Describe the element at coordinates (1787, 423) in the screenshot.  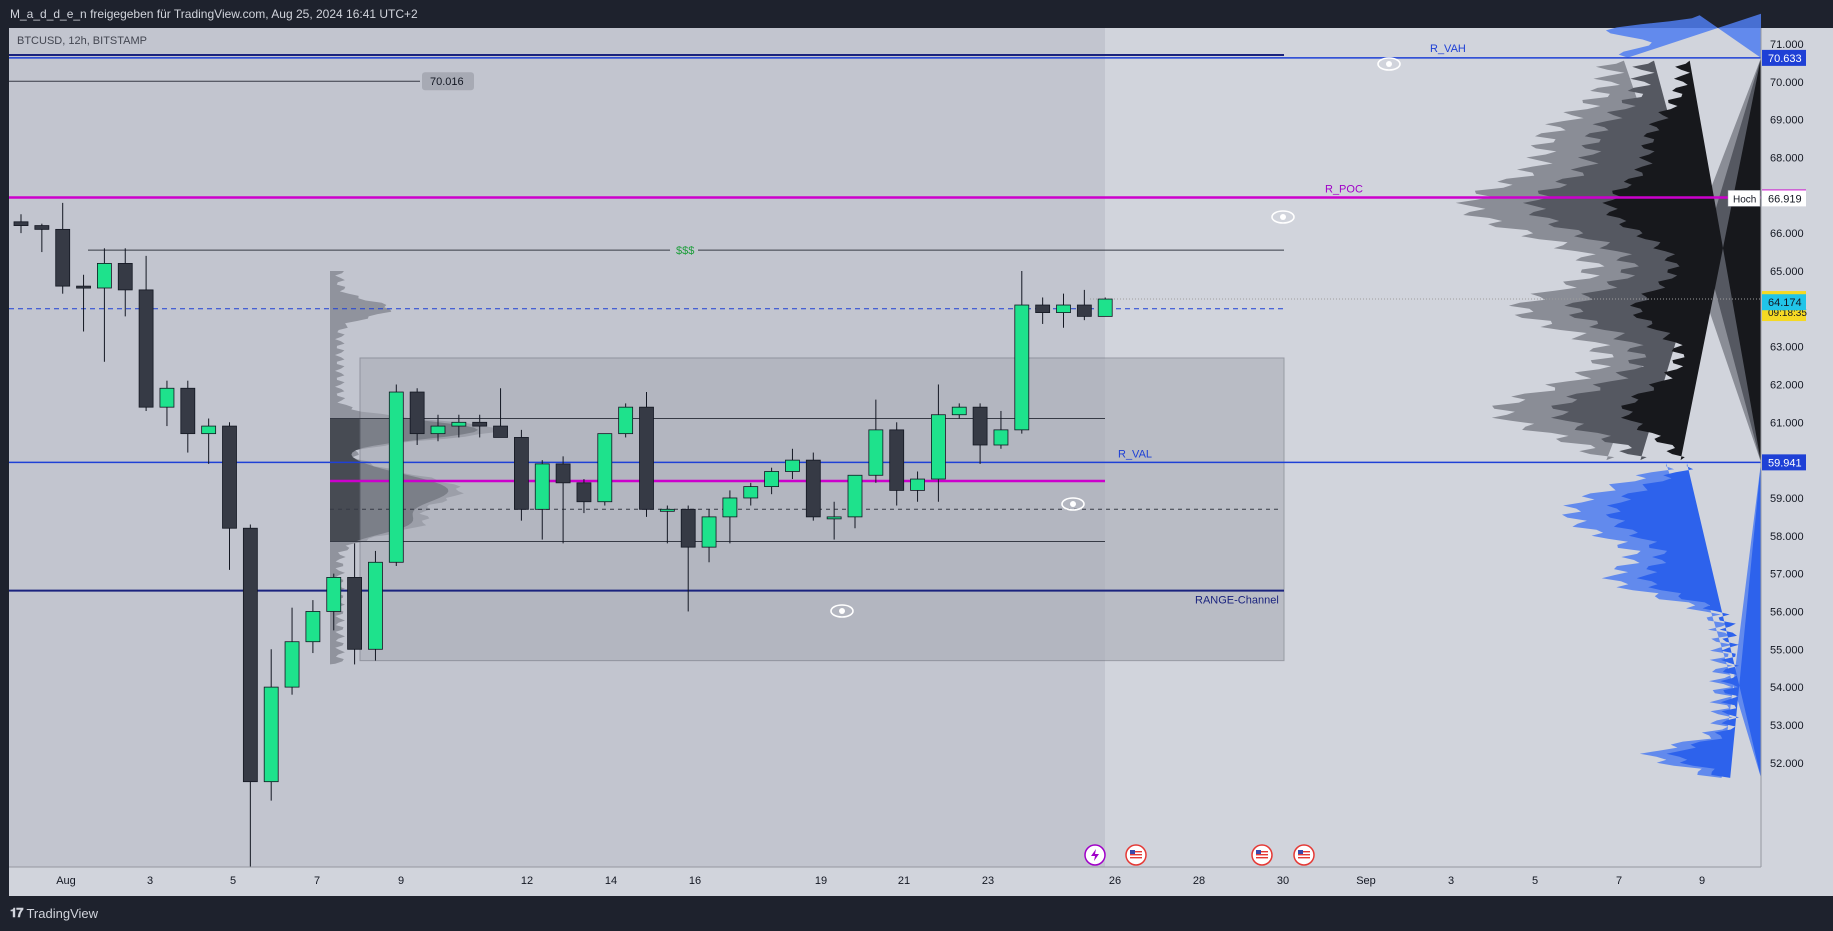
I see `price-tick-label: 61.000` at that location.